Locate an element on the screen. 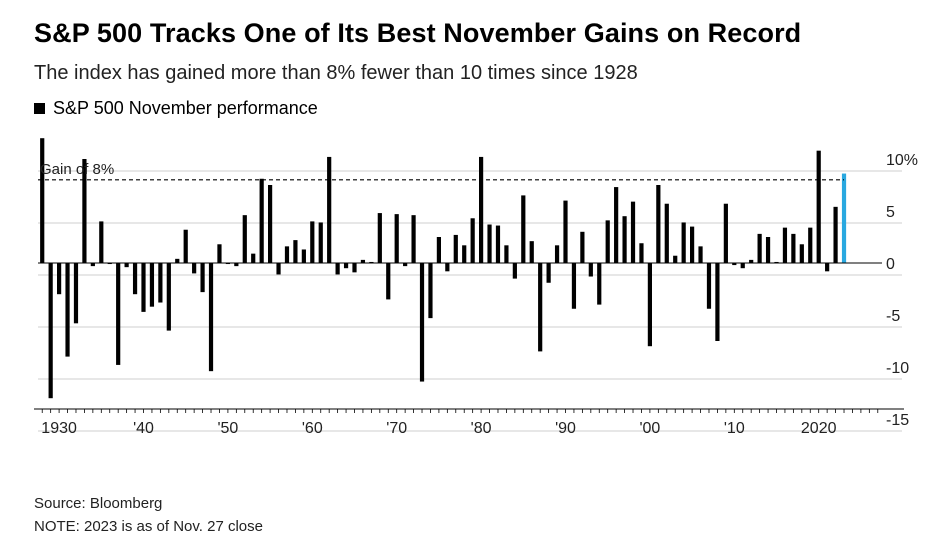 This screenshot has height=551, width=945. footnote: NOTE: 2023 is as of Nov. 27 close is located at coordinates (148, 526).